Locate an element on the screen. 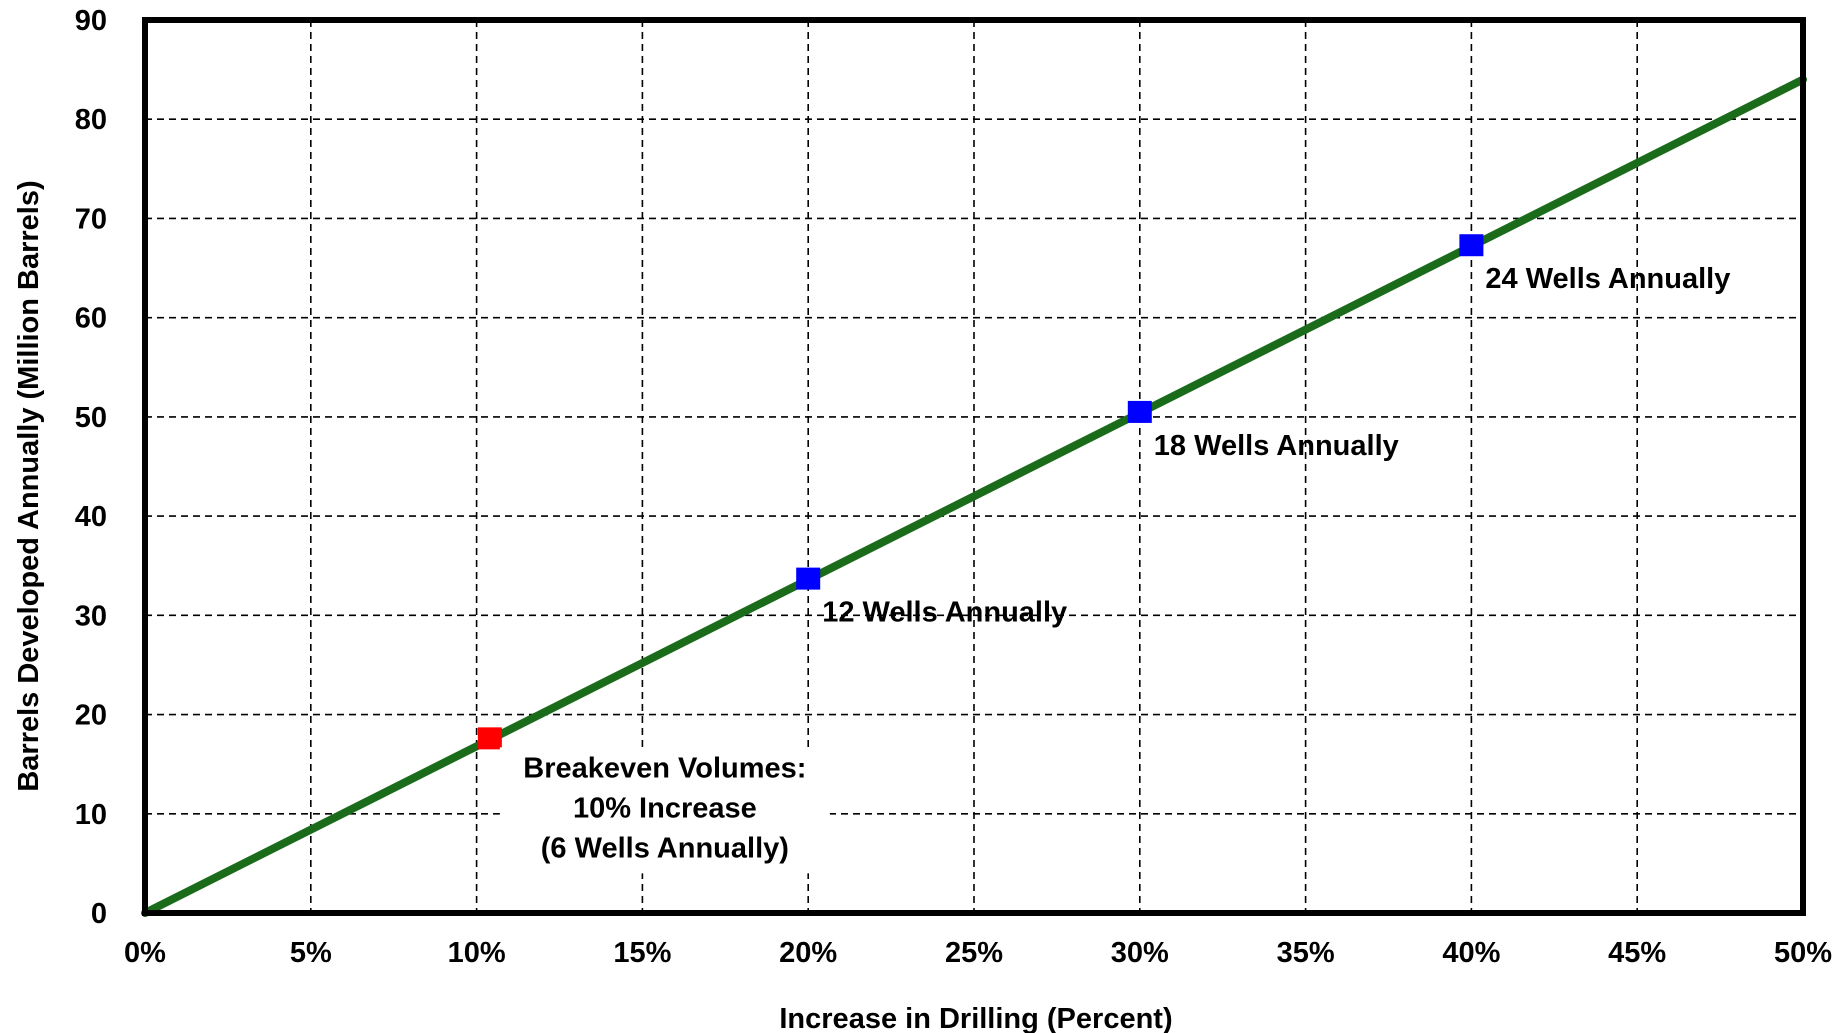 Image resolution: width=1843 pixels, height=1033 pixels. annotation-label: 24 Wells Annually is located at coordinates (1607, 279).